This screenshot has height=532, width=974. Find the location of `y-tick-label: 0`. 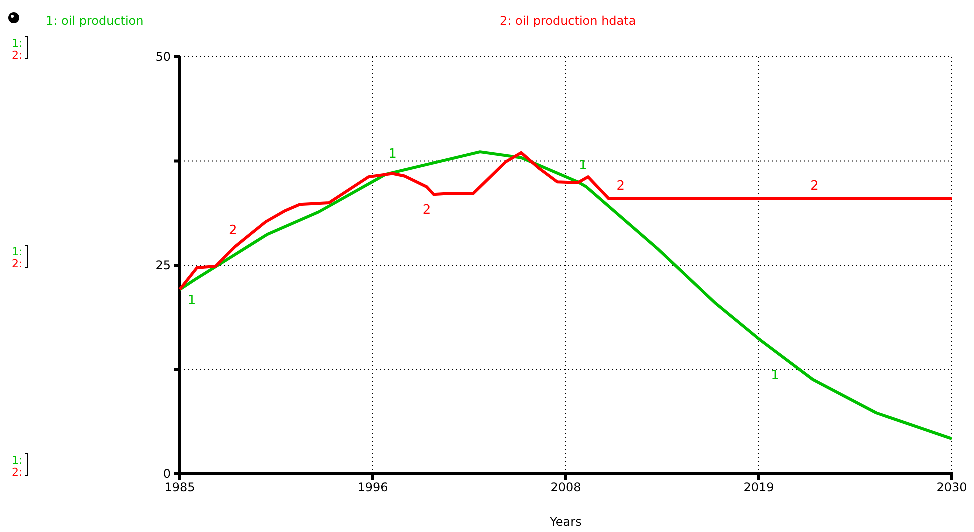

y-tick-label: 0 is located at coordinates (167, 473).